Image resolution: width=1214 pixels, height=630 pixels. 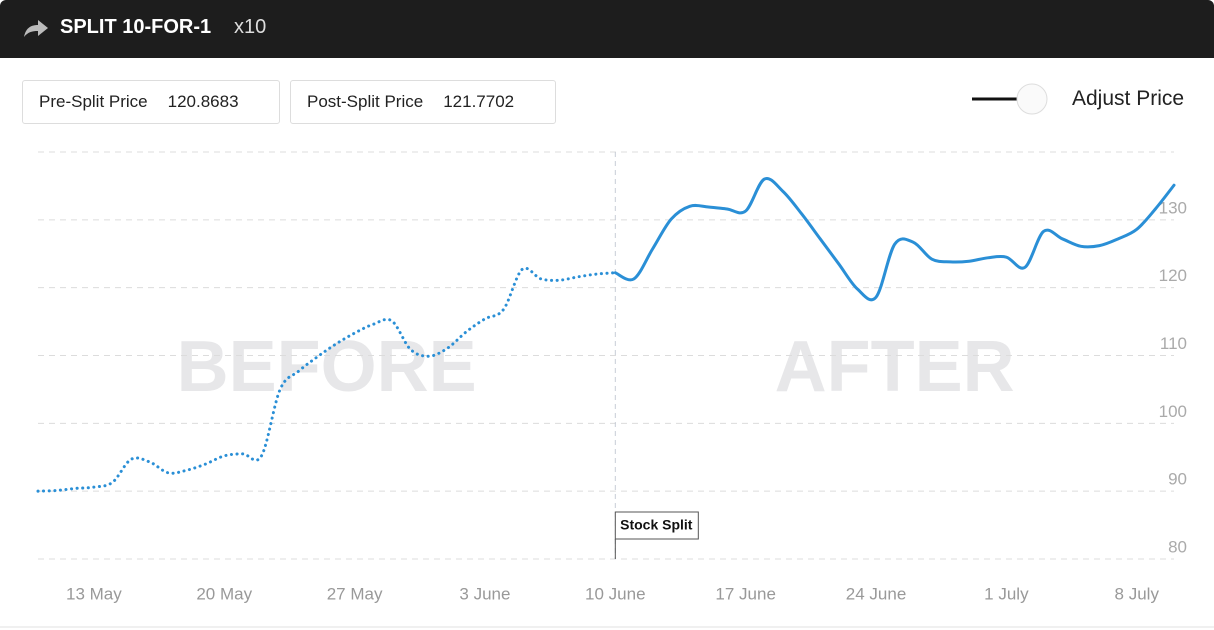 I want to click on x-tick-label: 3 June, so click(x=484, y=593).